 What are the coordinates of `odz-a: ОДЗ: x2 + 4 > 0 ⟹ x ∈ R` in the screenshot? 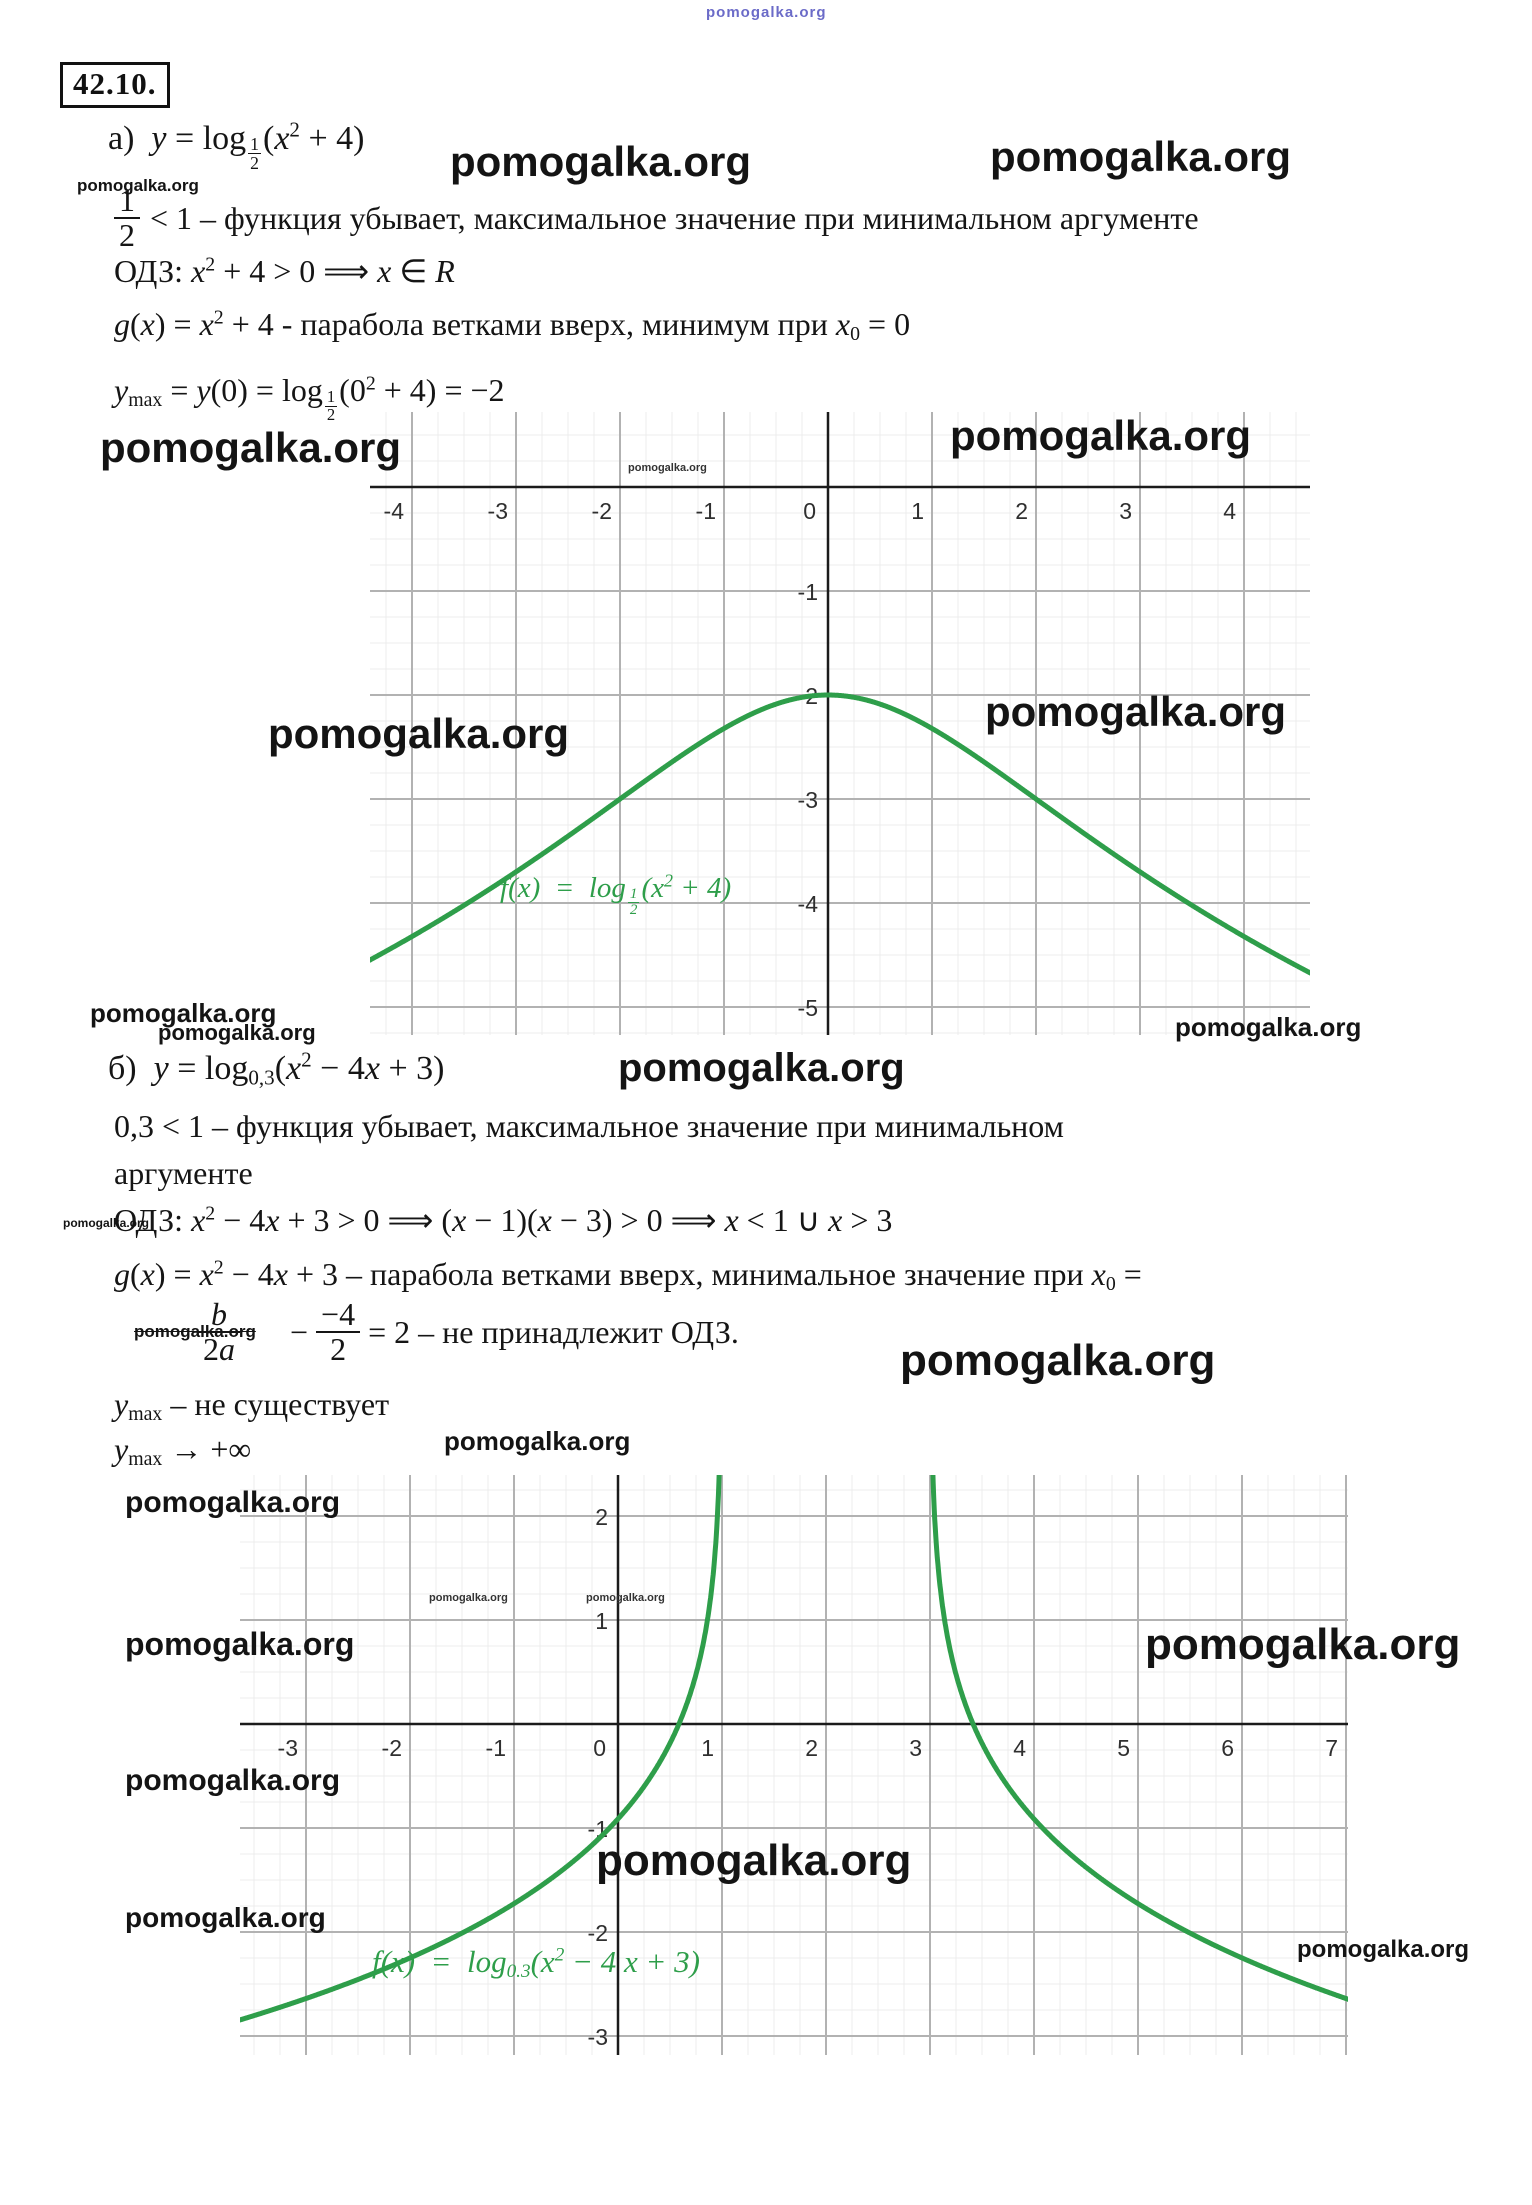 It's located at (284, 271).